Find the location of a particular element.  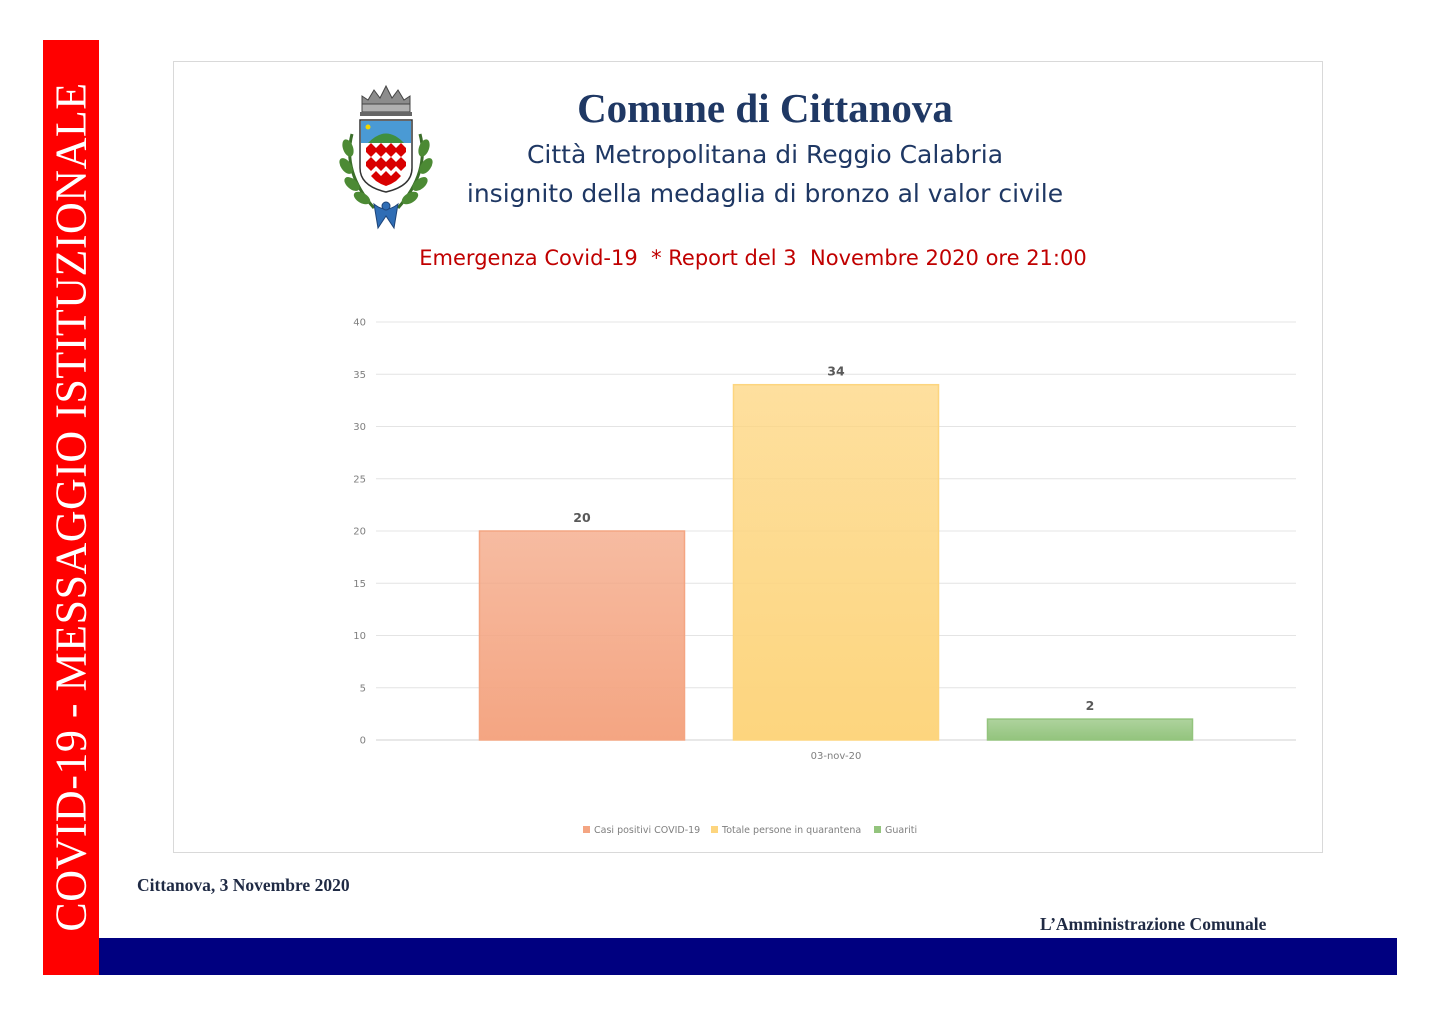

data-label: 20 is located at coordinates (582, 517).